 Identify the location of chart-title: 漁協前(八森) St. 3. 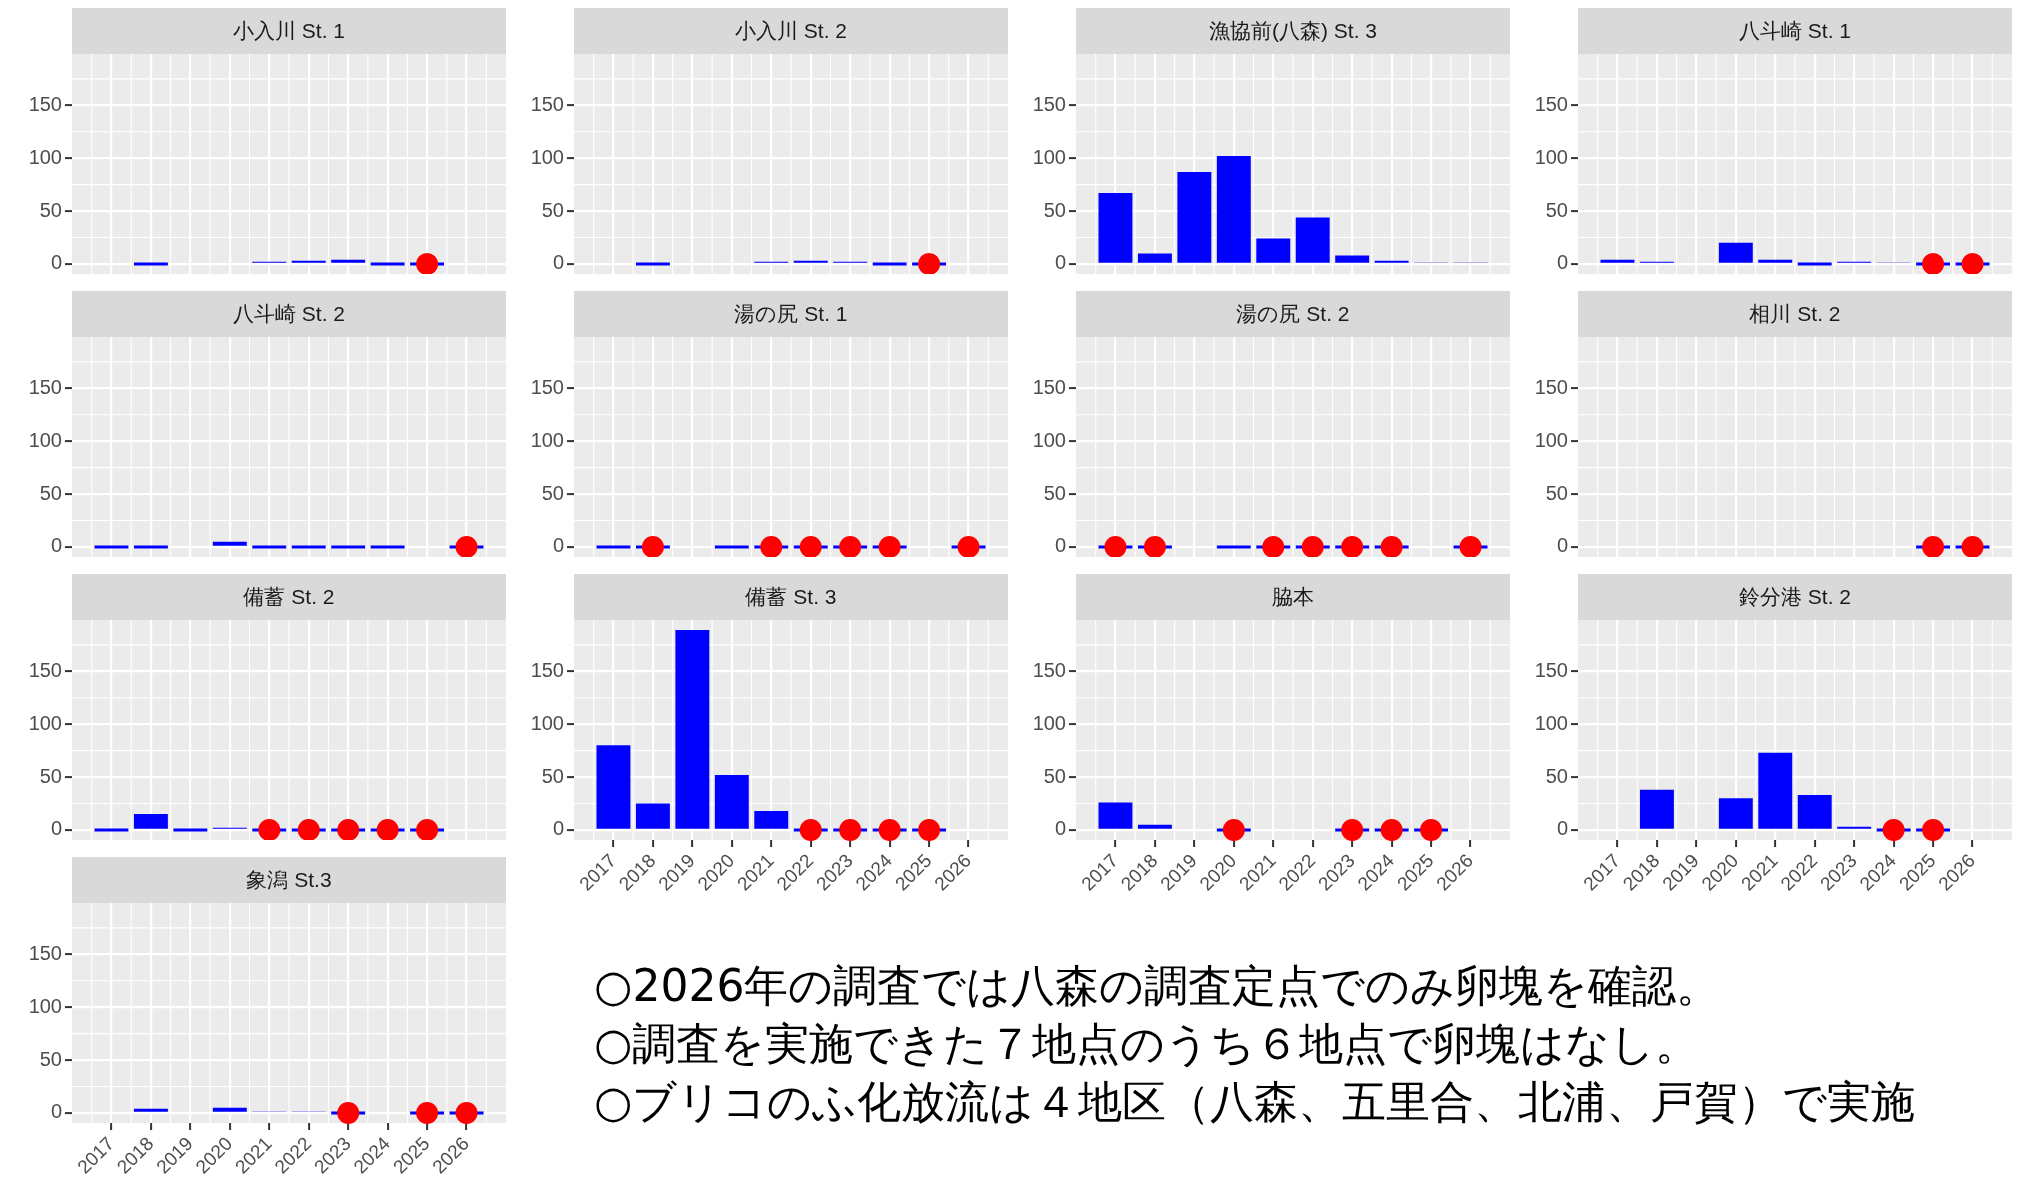
(1293, 31).